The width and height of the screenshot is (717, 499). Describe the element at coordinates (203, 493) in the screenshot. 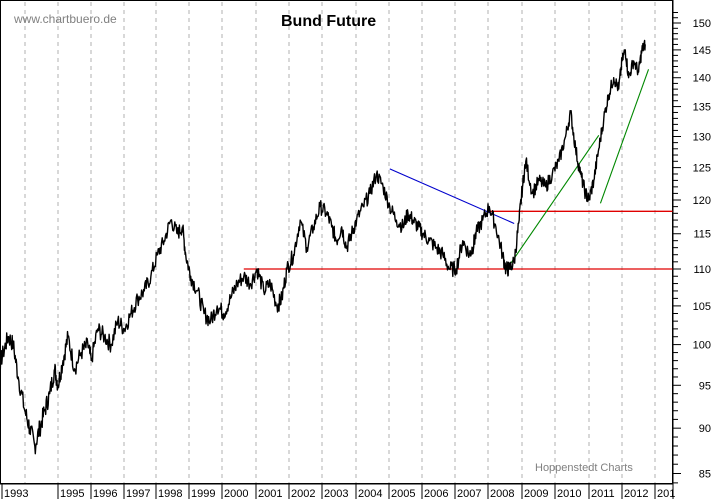

I see `x-tick-label: 1999` at that location.